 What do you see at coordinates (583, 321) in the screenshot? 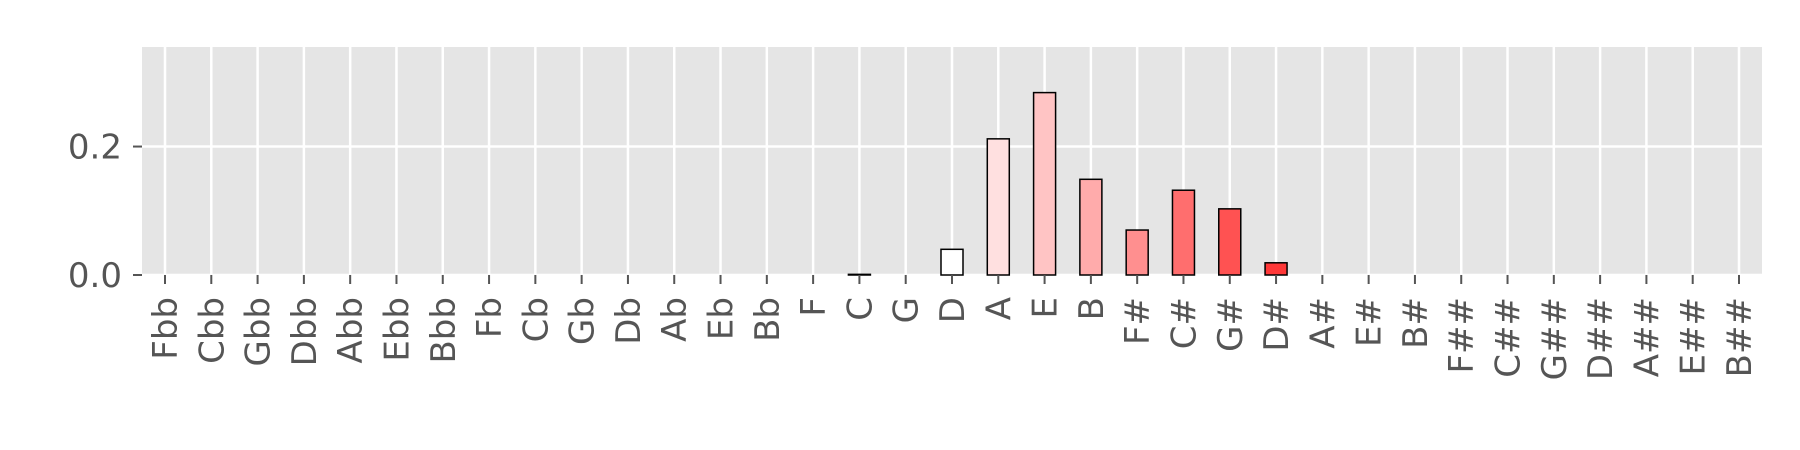
I see `x-tick-label: Gb` at bounding box center [583, 321].